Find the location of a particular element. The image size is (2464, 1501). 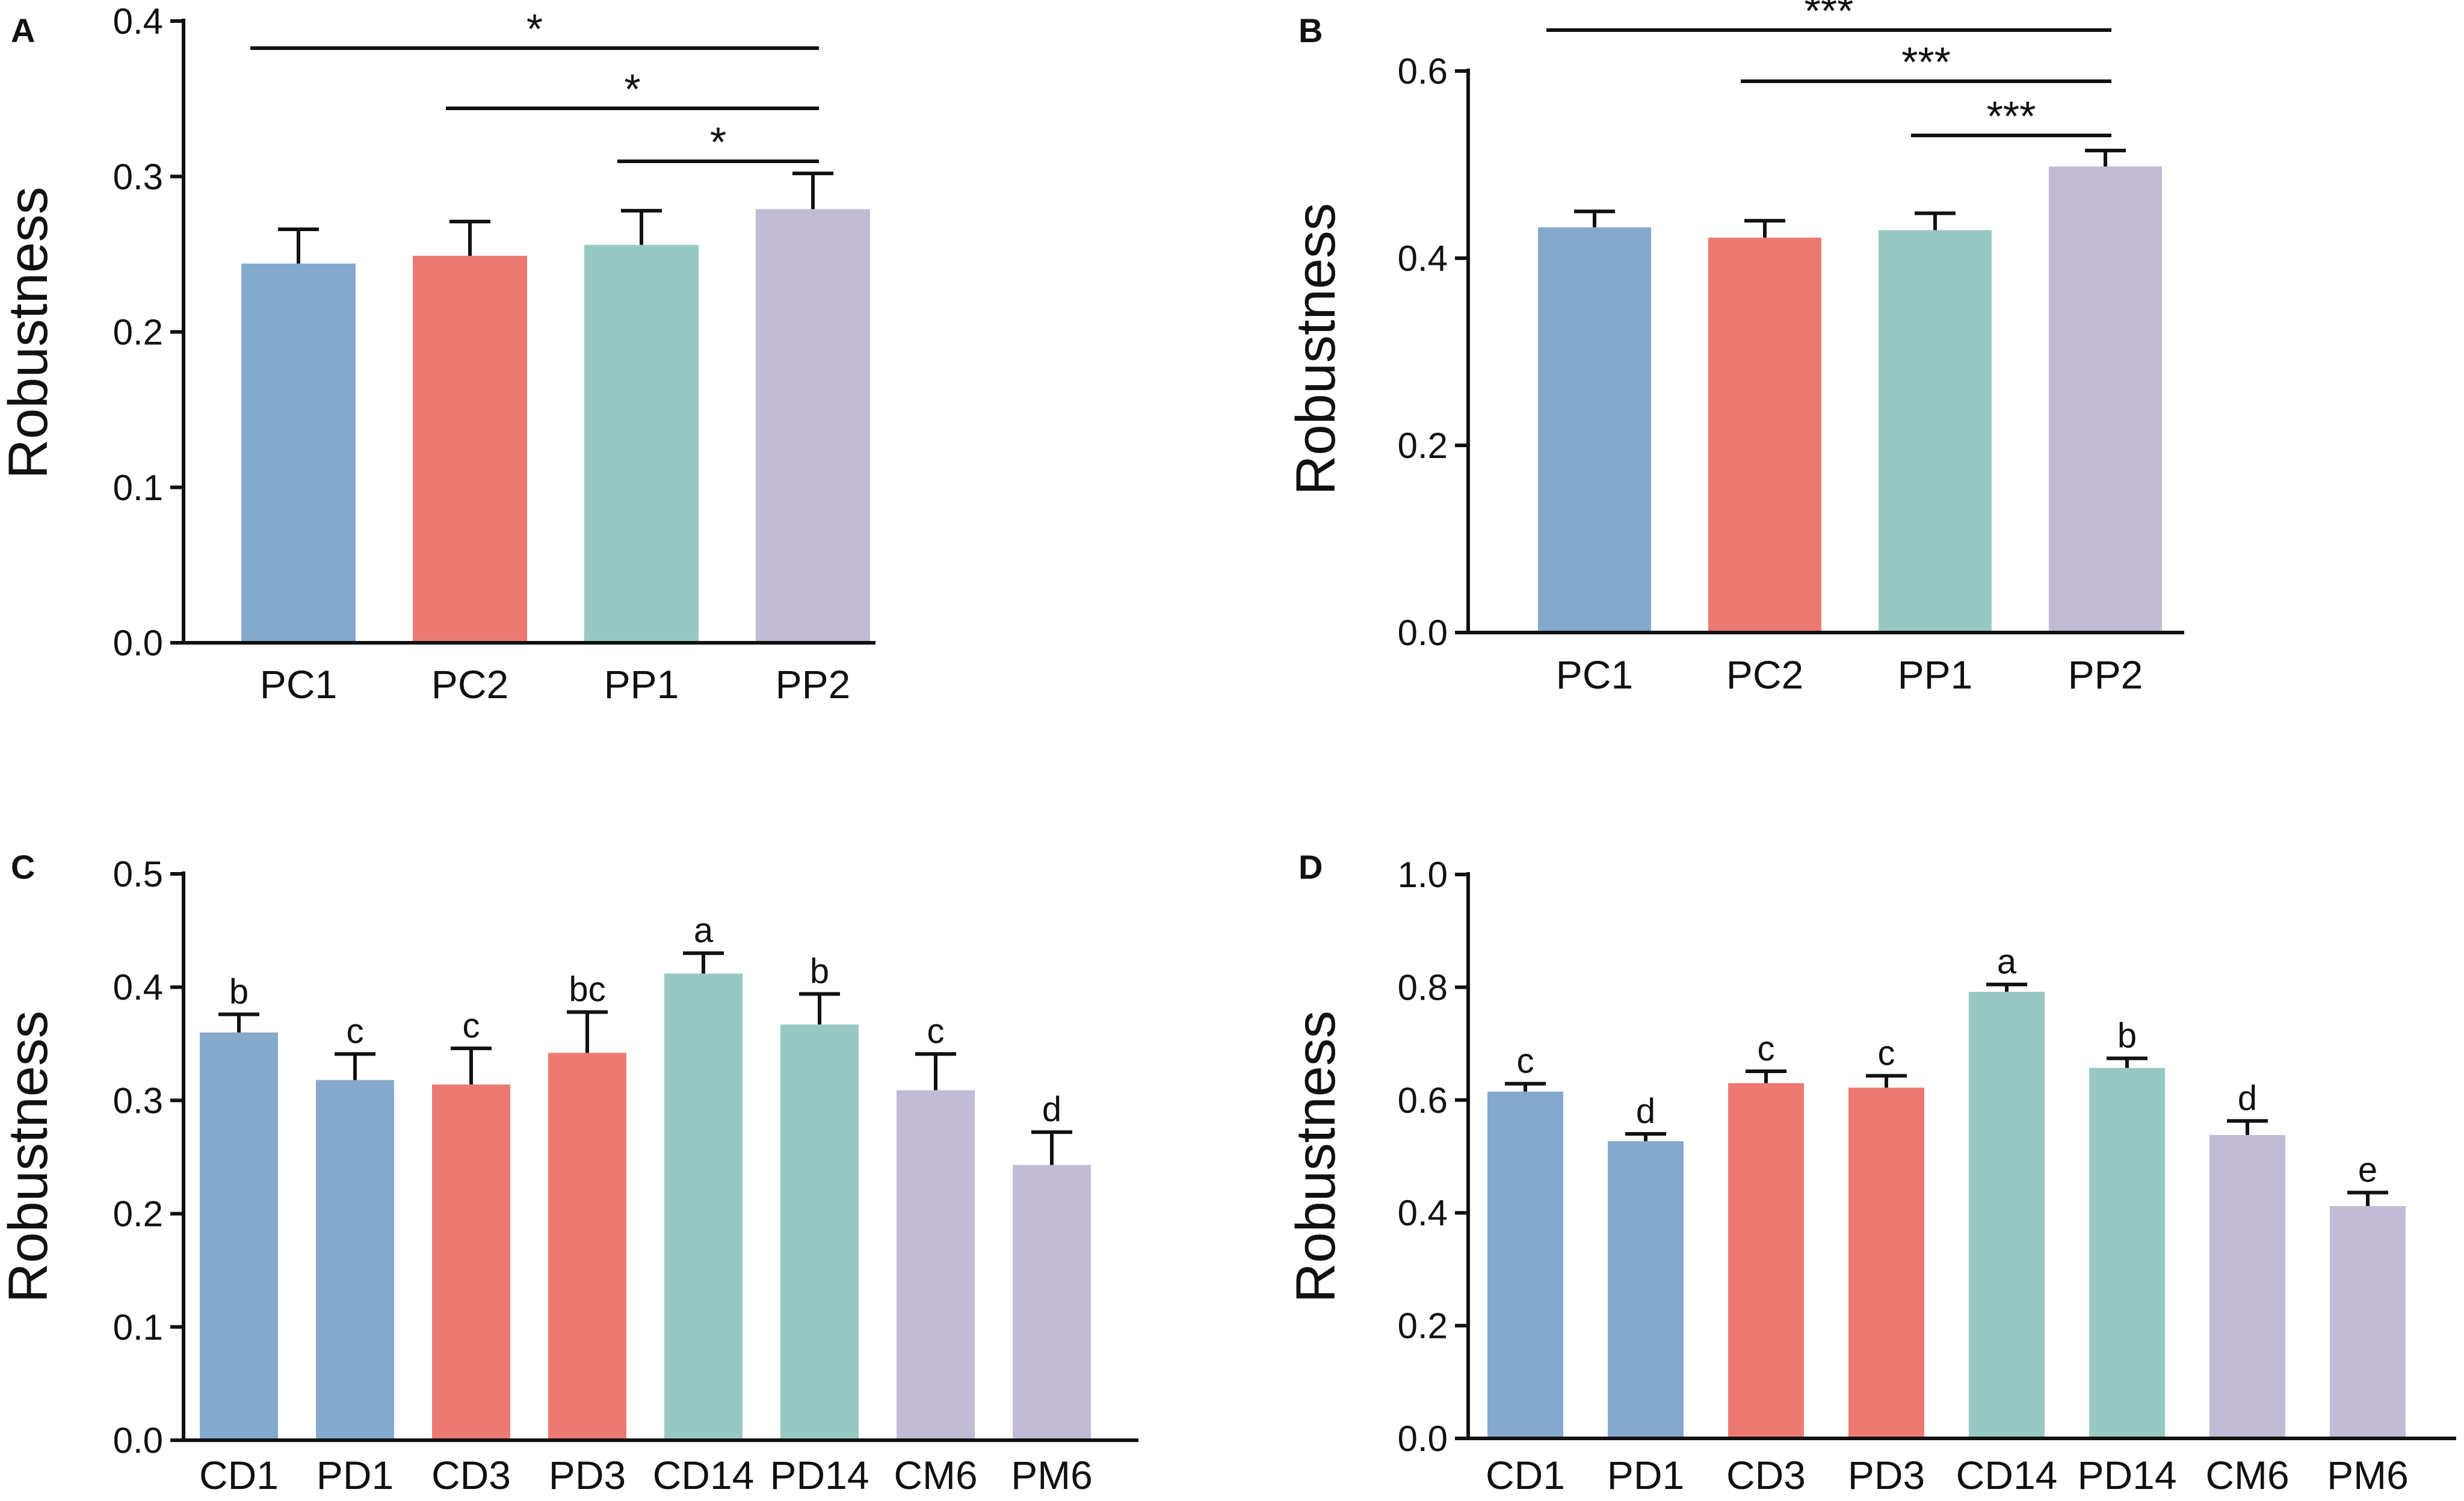

panel-label: D is located at coordinates (1310, 867).